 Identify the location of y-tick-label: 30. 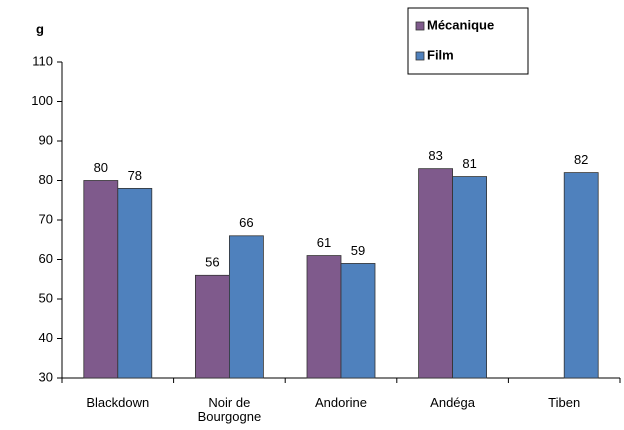
(46, 376).